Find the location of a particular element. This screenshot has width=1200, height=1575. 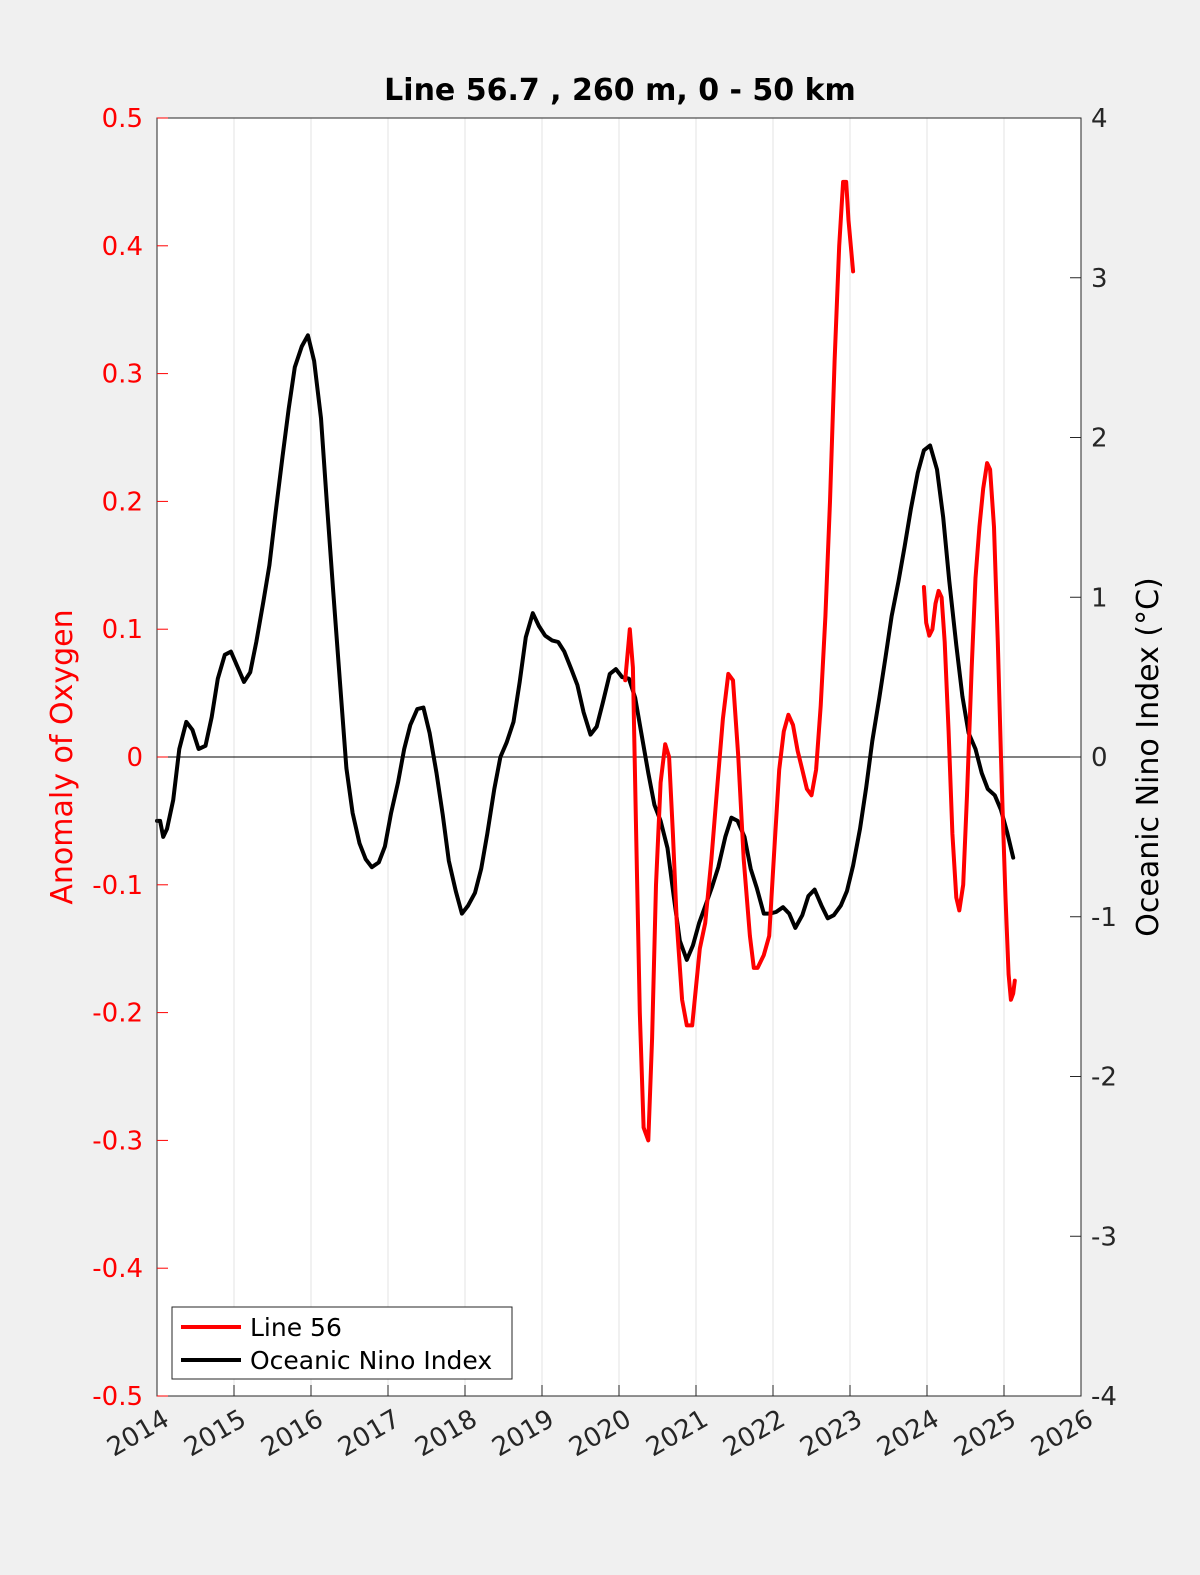

right-y-tick-label: 2 is located at coordinates (1099, 439).